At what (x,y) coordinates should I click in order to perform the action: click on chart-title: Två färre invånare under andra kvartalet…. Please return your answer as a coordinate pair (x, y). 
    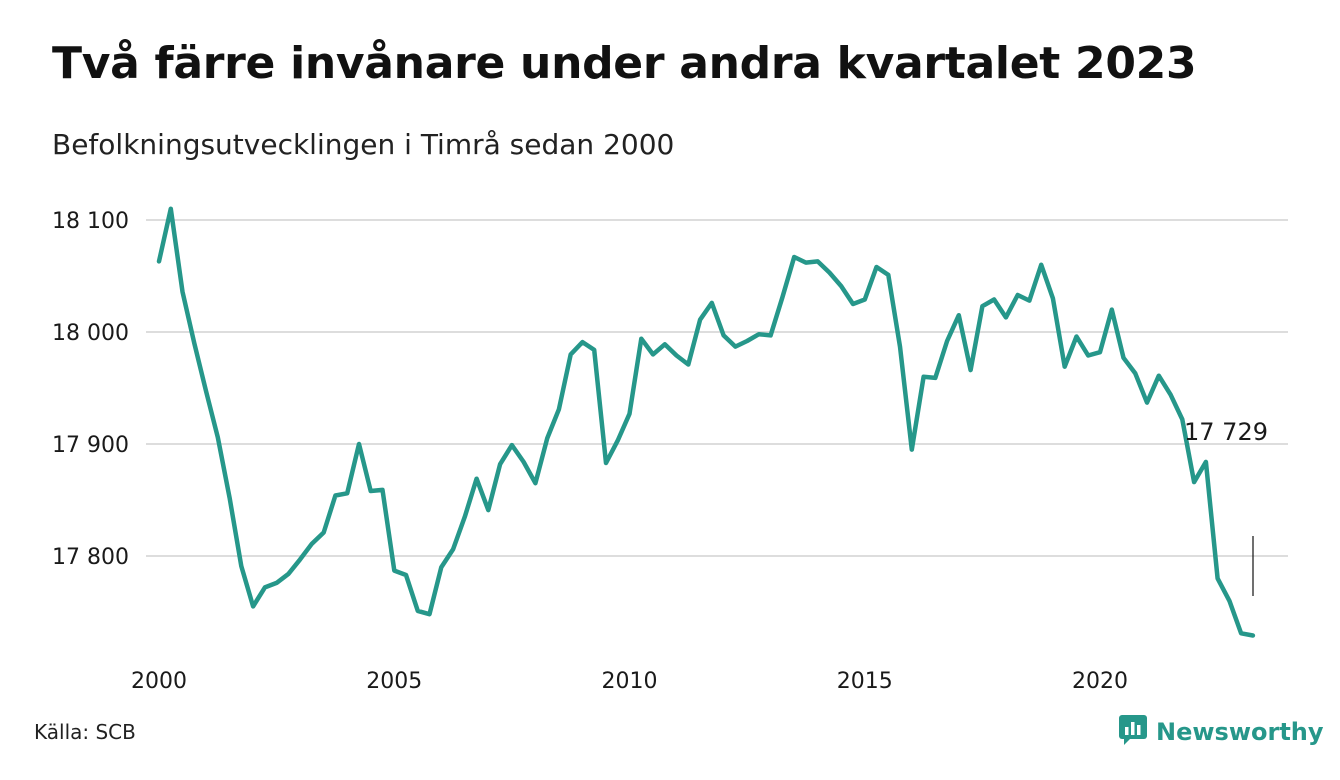
    Looking at the image, I should click on (624, 63).